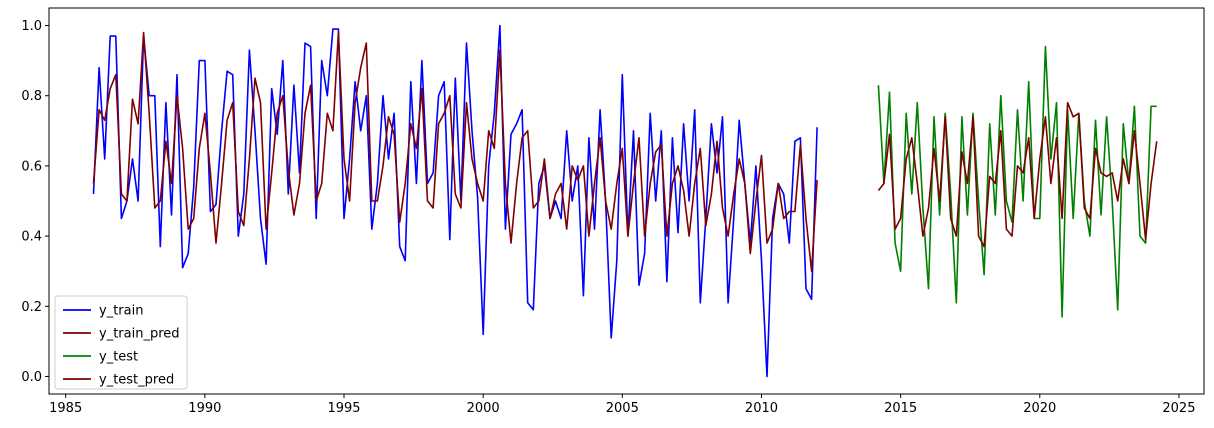 Image resolution: width=1214 pixels, height=428 pixels. What do you see at coordinates (31, 166) in the screenshot?
I see `y-tick-label: 0.6` at bounding box center [31, 166].